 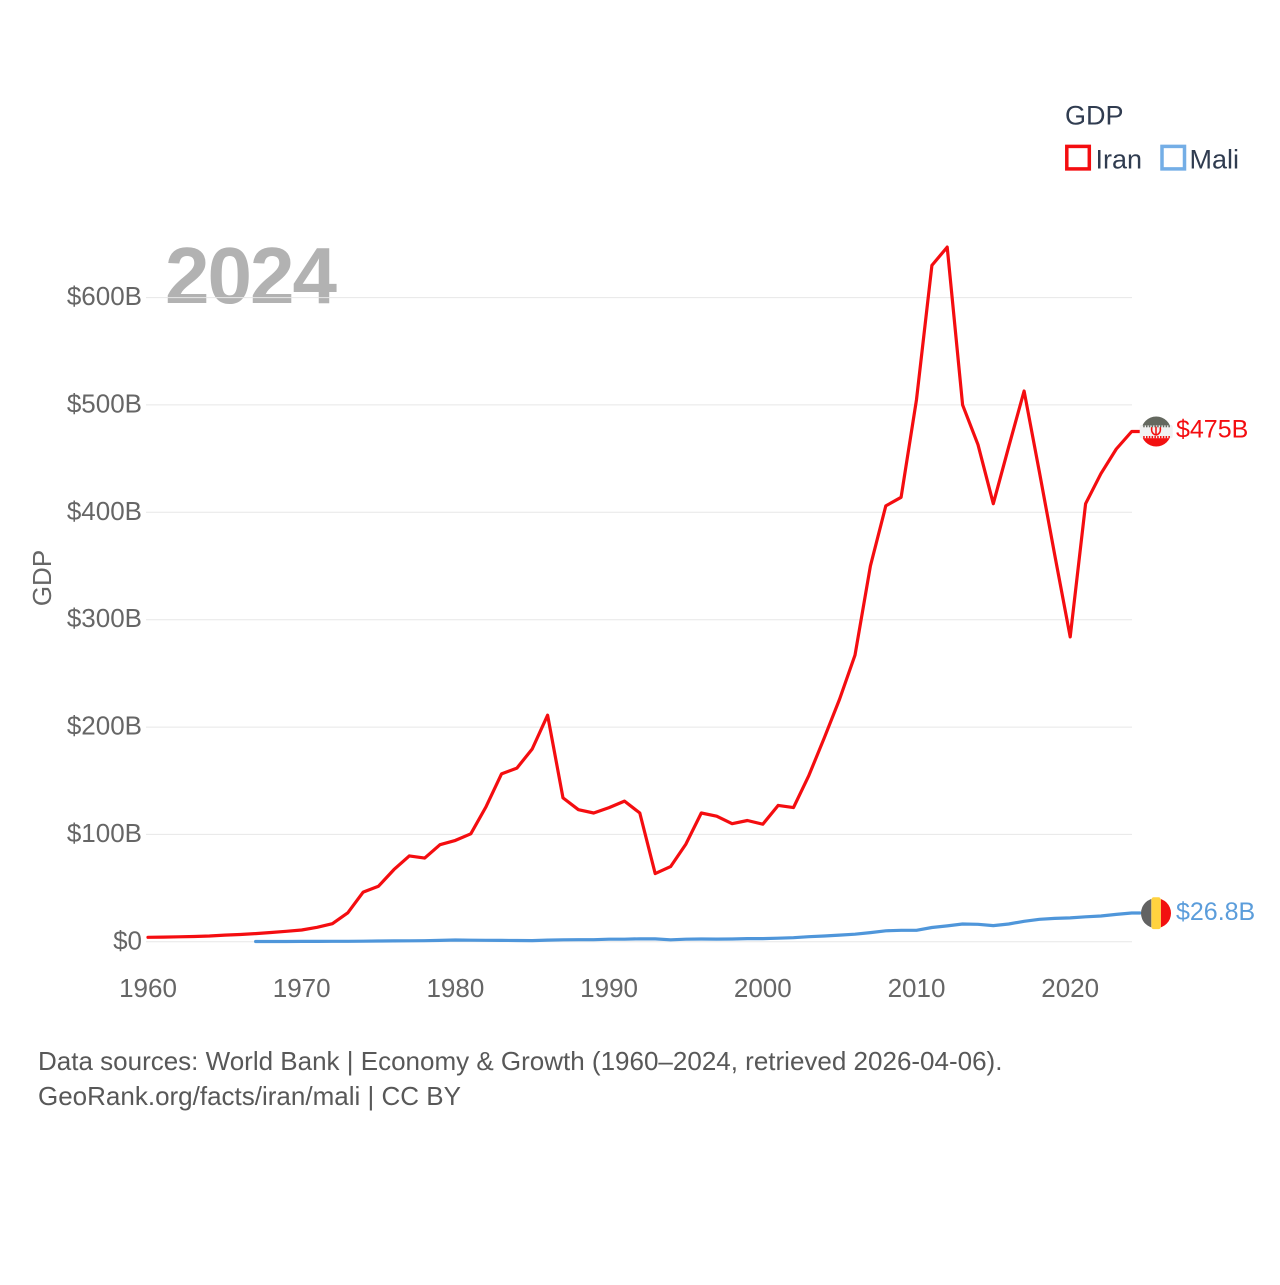 I want to click on svg-text: 2010, so click(x=917, y=988).